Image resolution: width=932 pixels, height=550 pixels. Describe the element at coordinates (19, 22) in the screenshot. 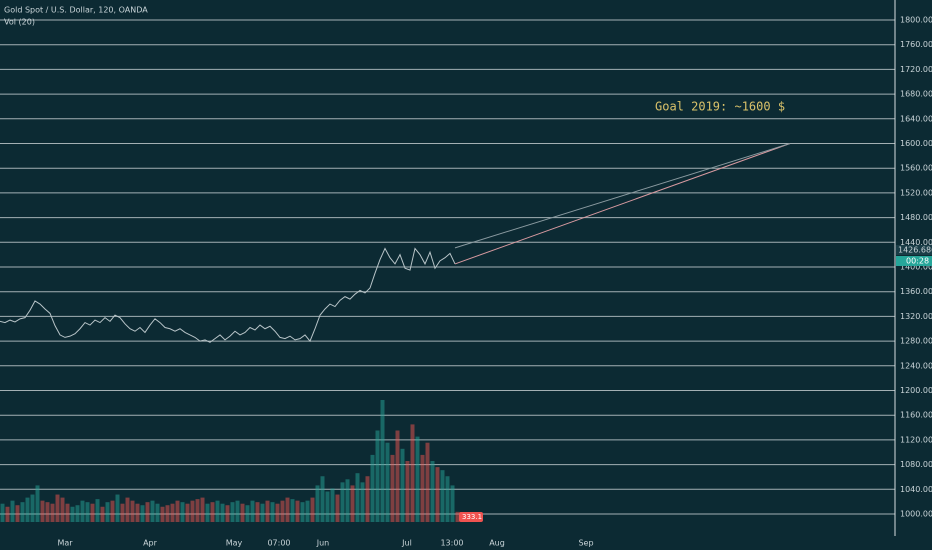

I see `volume-title: Vol (20)` at that location.